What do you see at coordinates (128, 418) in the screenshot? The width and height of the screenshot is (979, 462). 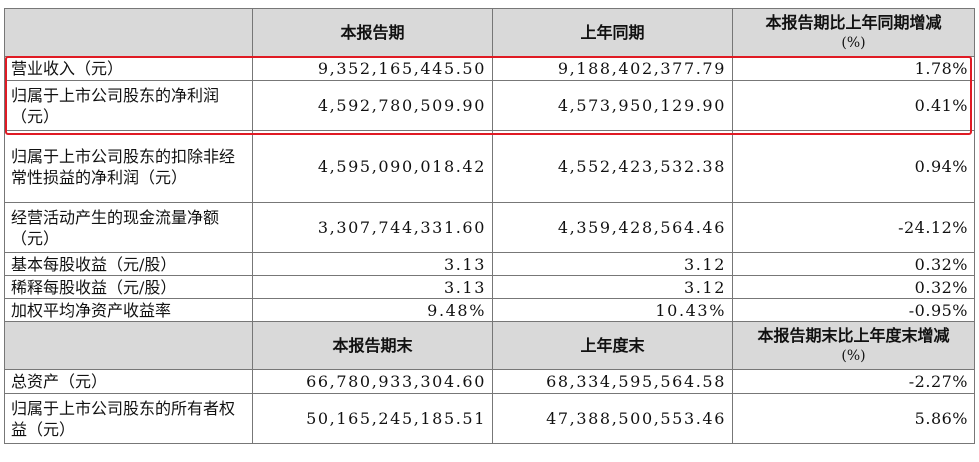 I see `row-label: 归属于上市公司股东的所有者权益（元）` at bounding box center [128, 418].